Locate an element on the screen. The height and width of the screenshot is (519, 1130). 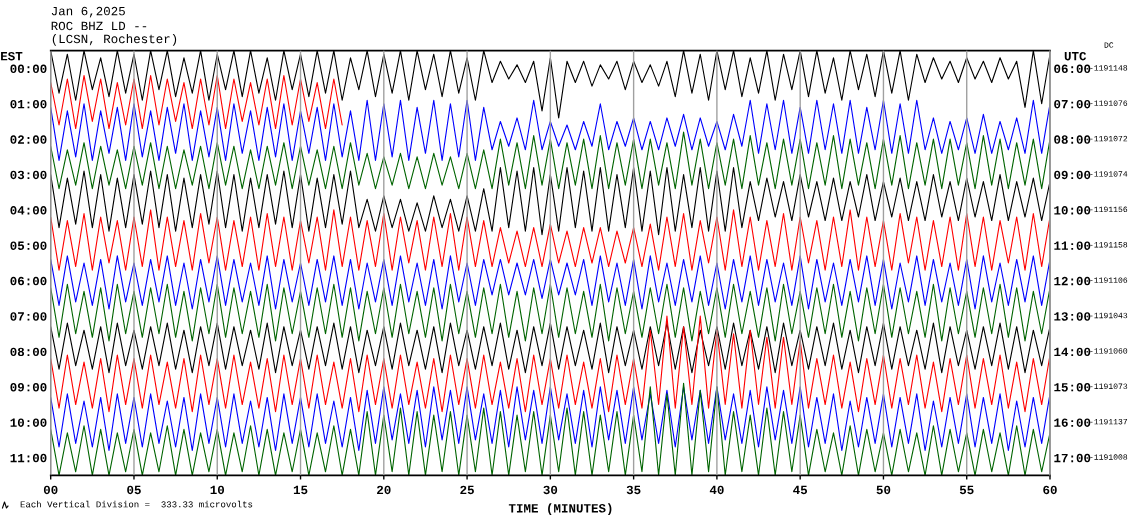
x-tick-label: 00 is located at coordinates (50, 490).